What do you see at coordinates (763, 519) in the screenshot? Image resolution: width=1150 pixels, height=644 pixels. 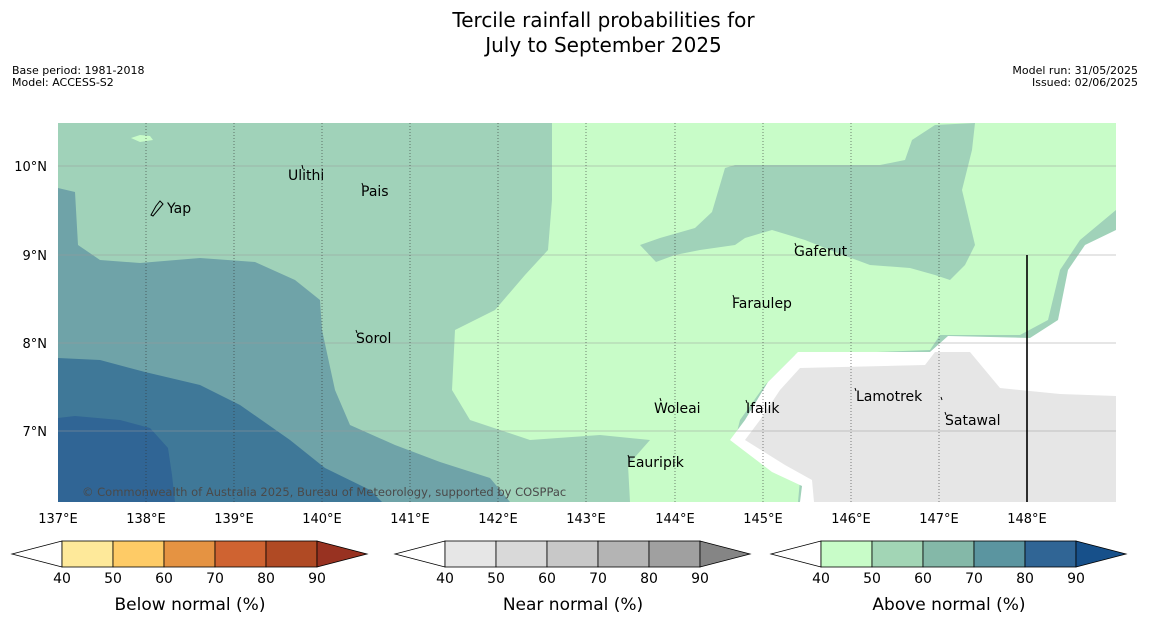 I see `lon-tick-145e: 145°E` at bounding box center [763, 519].